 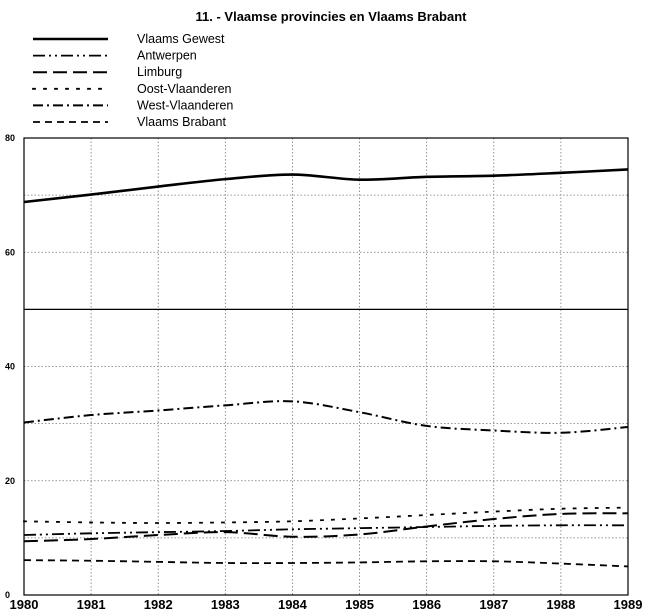 I want to click on legend-label: Antwerpen, so click(x=167, y=56).